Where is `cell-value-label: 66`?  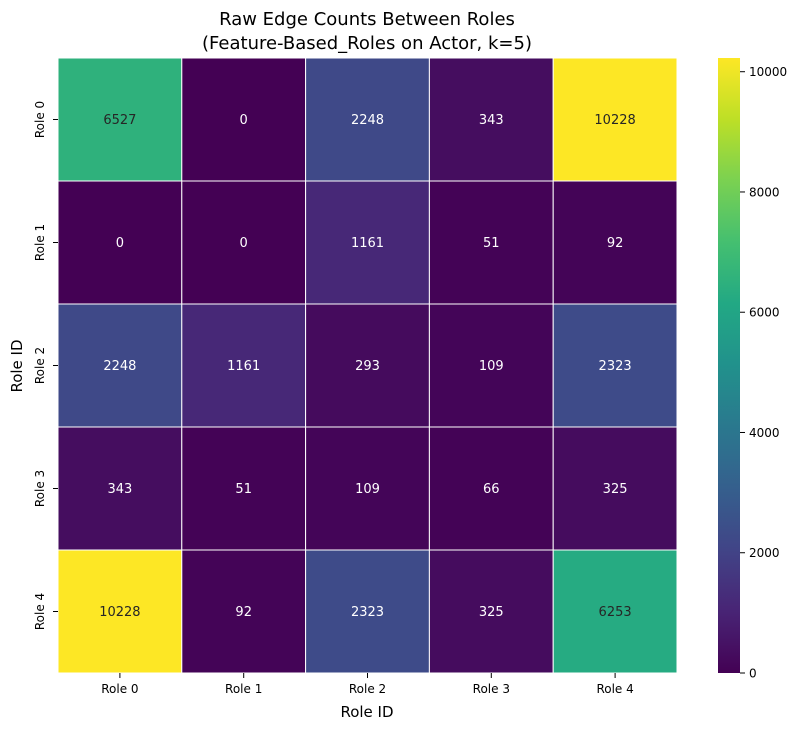 cell-value-label: 66 is located at coordinates (491, 489).